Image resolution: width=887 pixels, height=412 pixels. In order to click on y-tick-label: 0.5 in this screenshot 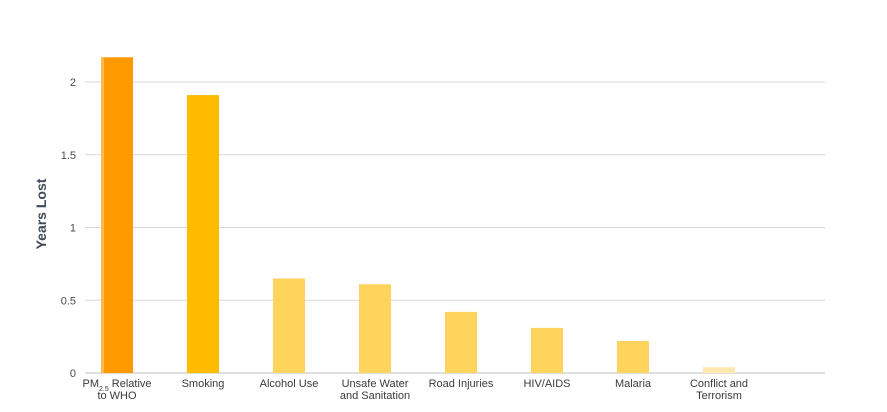, I will do `click(68, 301)`.